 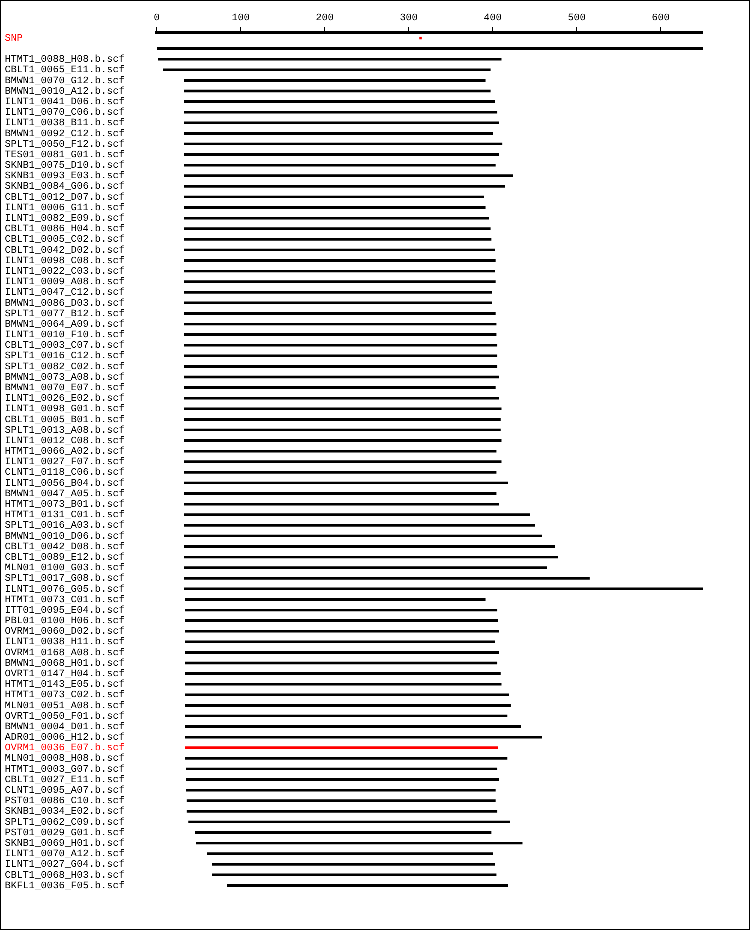 I want to click on y-tick-label: HTMT1_0066_A02.b.scf, so click(x=65, y=452).